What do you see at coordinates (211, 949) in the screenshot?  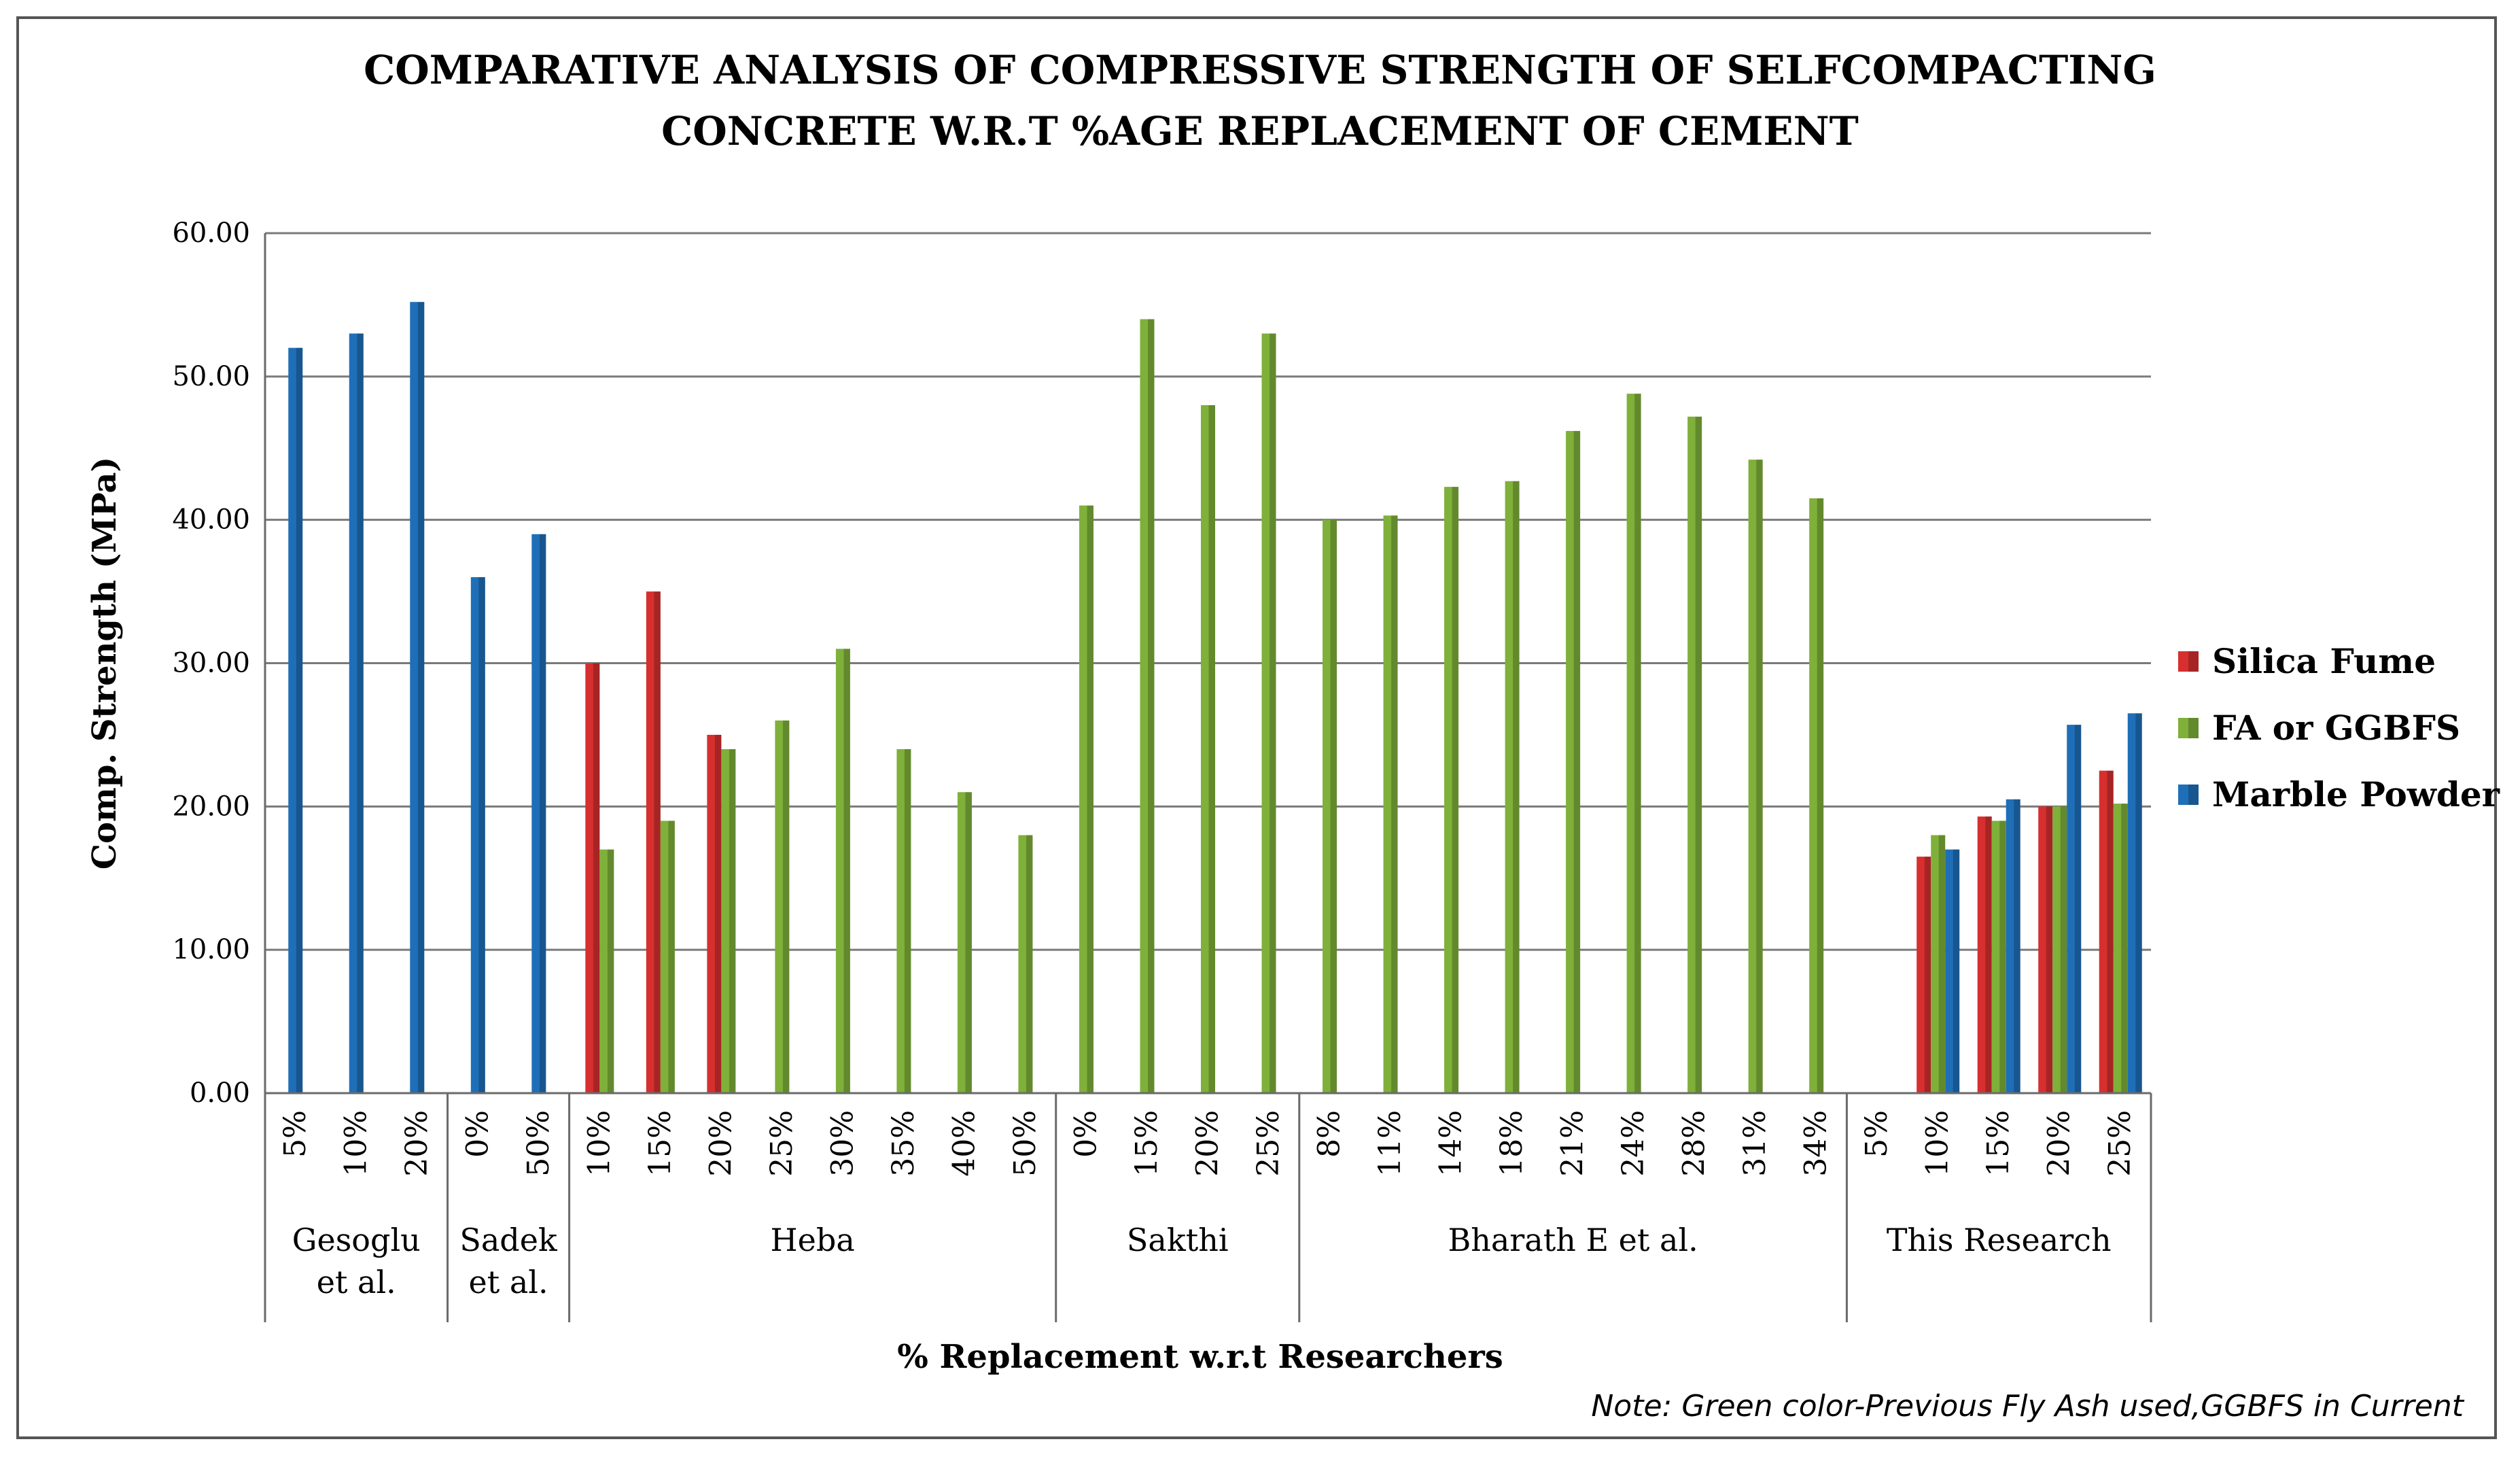 I see `y-tick-label: 10.00` at bounding box center [211, 949].